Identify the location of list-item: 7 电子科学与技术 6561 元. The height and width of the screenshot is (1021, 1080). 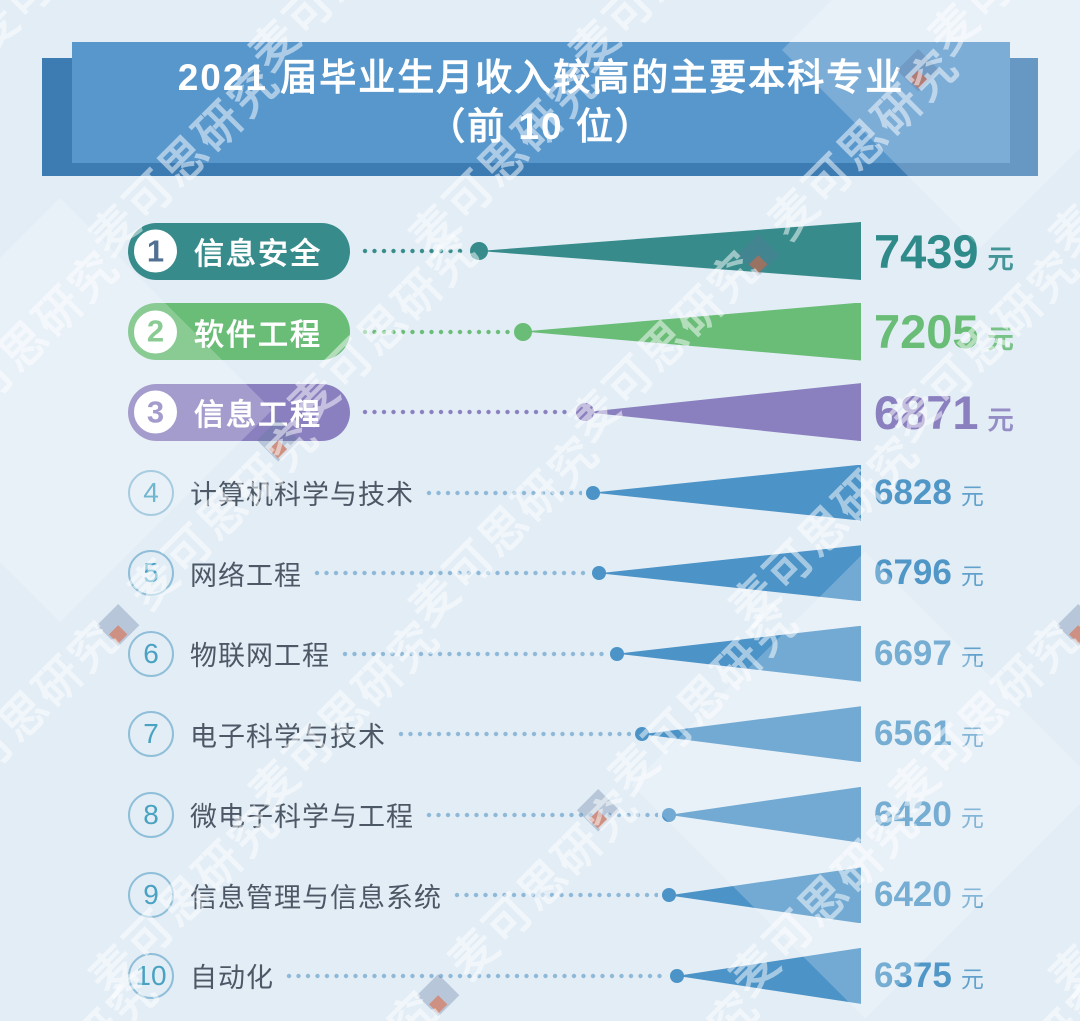
(599, 734).